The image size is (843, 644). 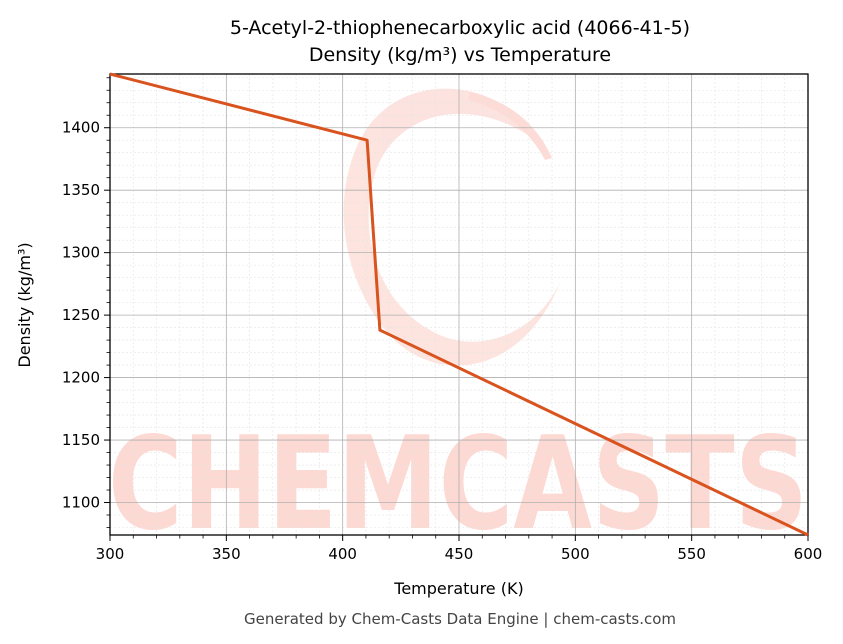 I want to click on y-tick-labels: 1100 1150 1200 1250 1300 1350 1400, so click(x=81, y=315).